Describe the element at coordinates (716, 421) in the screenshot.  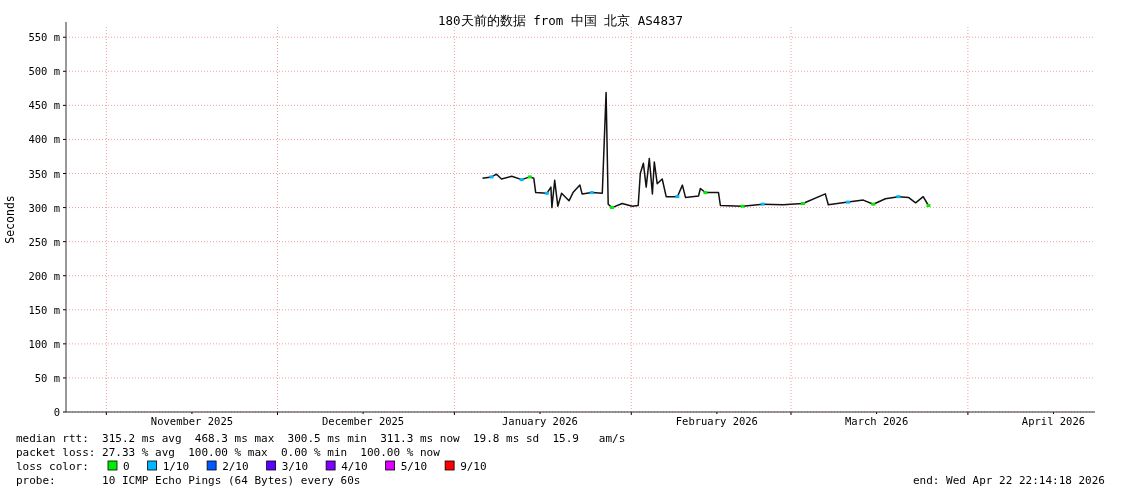
I see `x-tick-label: February 2026` at that location.